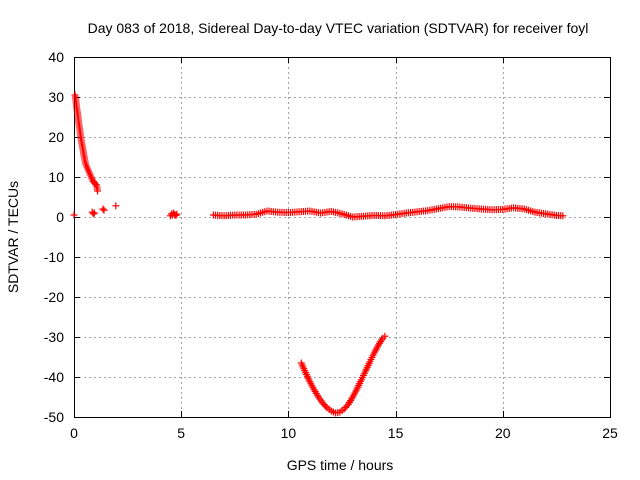  Describe the element at coordinates (396, 433) in the screenshot. I see `x-tick-label: 15` at that location.